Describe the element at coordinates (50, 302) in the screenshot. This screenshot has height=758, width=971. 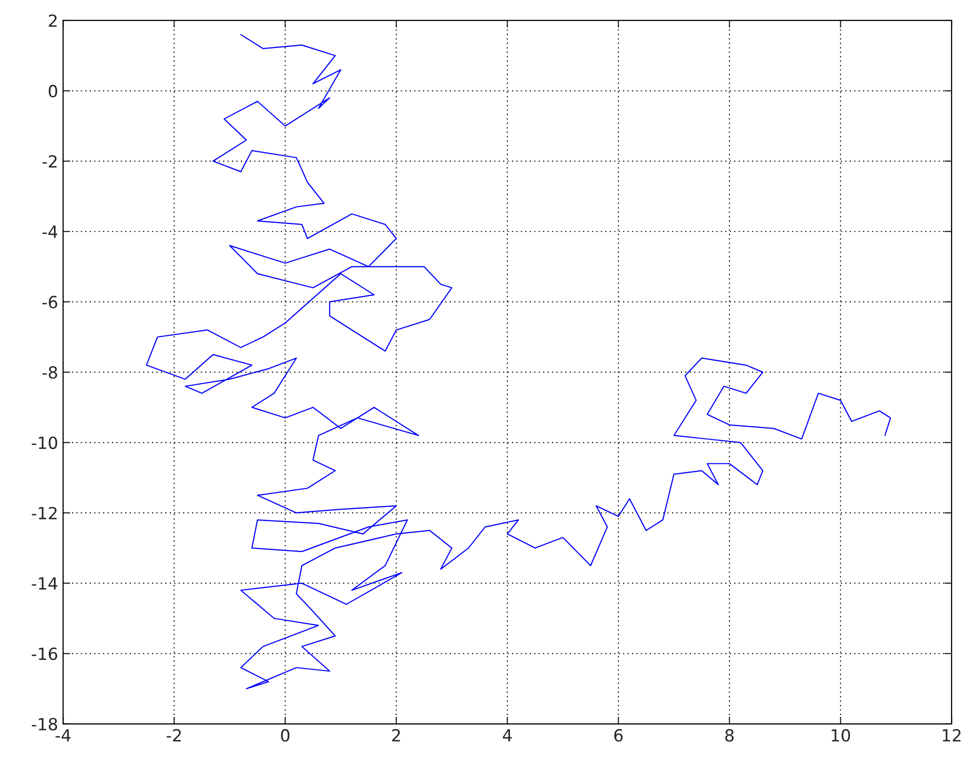
I see `y-tick-label: -6` at that location.